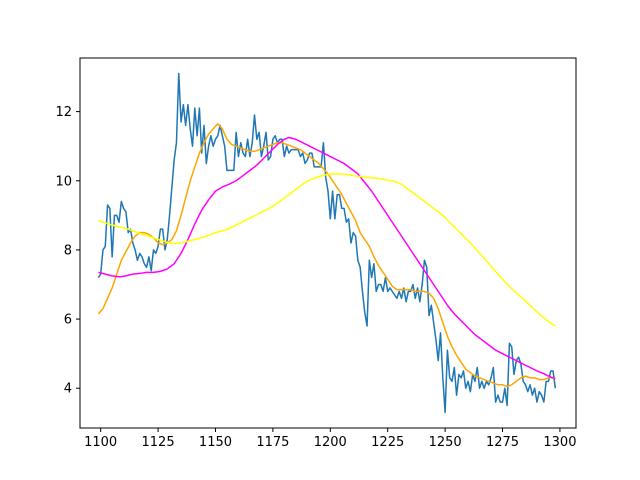 The height and width of the screenshot is (480, 640). Describe the element at coordinates (502, 442) in the screenshot. I see `x-tick-label: 1275` at that location.